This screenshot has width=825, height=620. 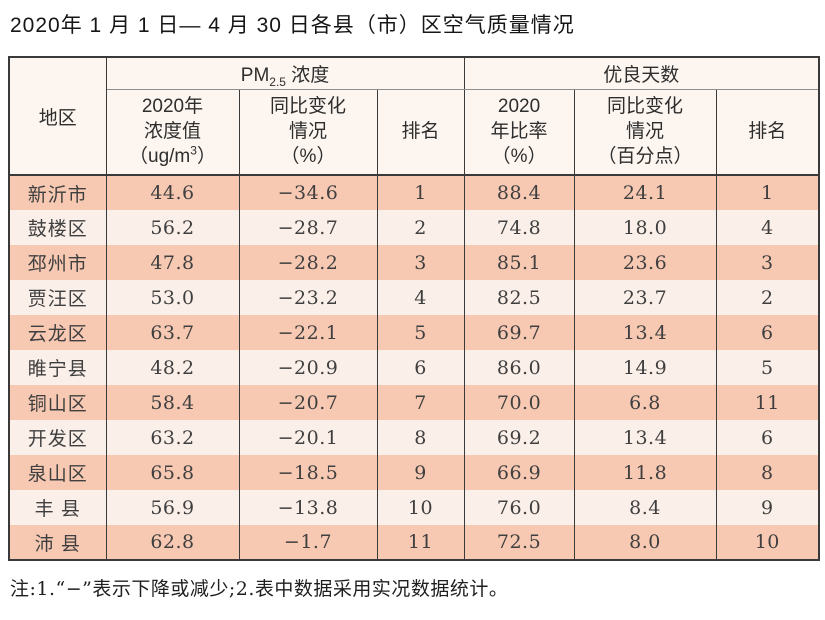 What do you see at coordinates (57, 367) in the screenshot?
I see `cell-region: 睢宁县` at bounding box center [57, 367].